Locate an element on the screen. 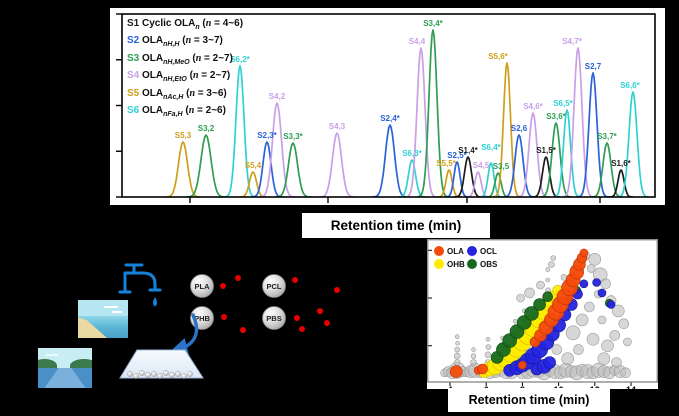  peak-S1,5* is located at coordinates (546, 176).